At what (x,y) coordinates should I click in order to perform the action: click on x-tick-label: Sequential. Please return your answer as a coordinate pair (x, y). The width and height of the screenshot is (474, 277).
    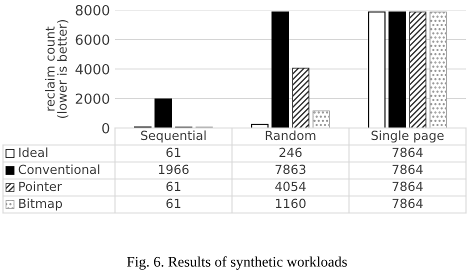
    Looking at the image, I should click on (173, 136).